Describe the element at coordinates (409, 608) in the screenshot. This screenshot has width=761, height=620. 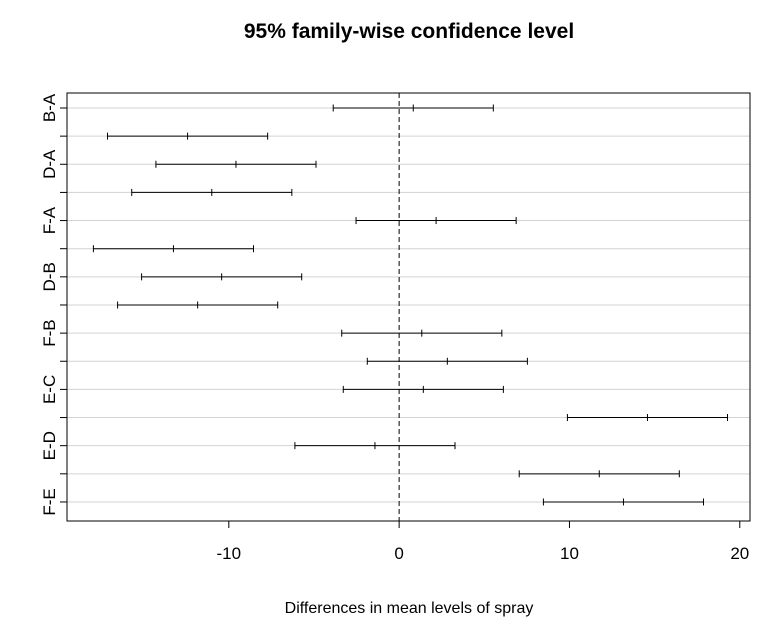
I see `x-axis-label: Differences in mean levels of spray` at that location.